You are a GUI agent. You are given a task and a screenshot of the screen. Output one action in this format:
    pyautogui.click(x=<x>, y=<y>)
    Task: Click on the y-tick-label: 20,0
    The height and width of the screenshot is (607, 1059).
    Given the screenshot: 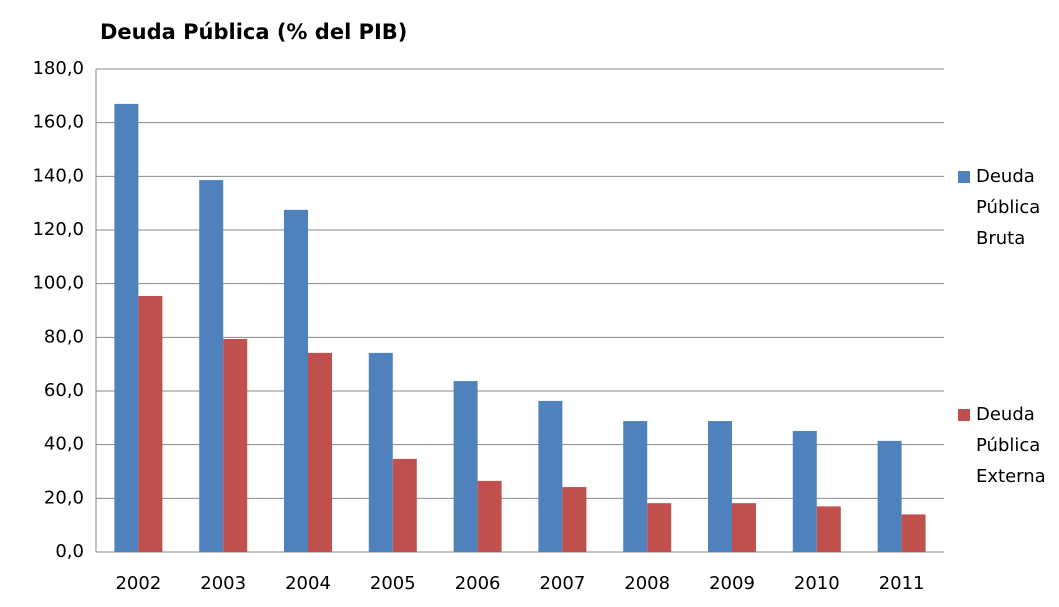 What is the action you would take?
    pyautogui.click(x=64, y=497)
    